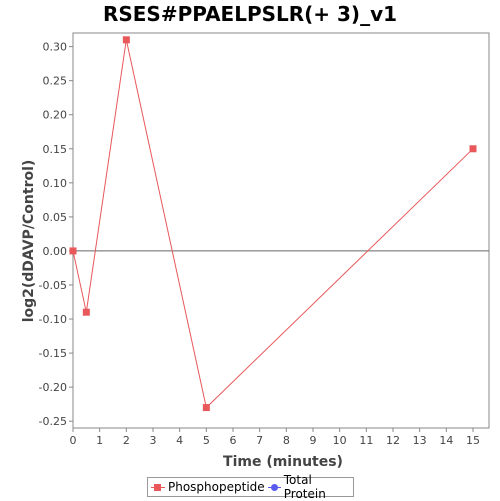  Describe the element at coordinates (216, 487) in the screenshot. I see `legend-label-phosphopeptide: Phosphopeptide` at that location.